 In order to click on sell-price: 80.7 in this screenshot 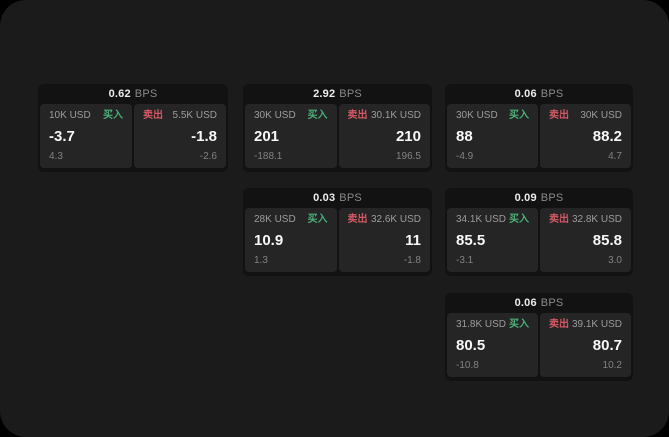, I will do `click(607, 345)`.